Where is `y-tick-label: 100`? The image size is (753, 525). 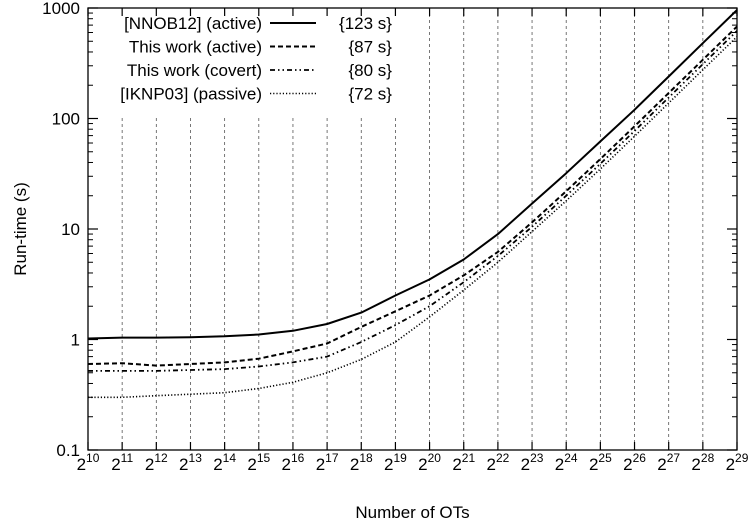
y-tick-label: 100 is located at coordinates (66, 119).